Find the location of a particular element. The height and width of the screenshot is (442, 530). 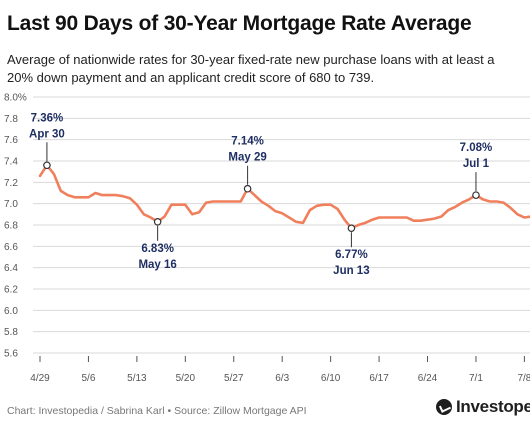

investopedia-logo-icon is located at coordinates (444, 407).